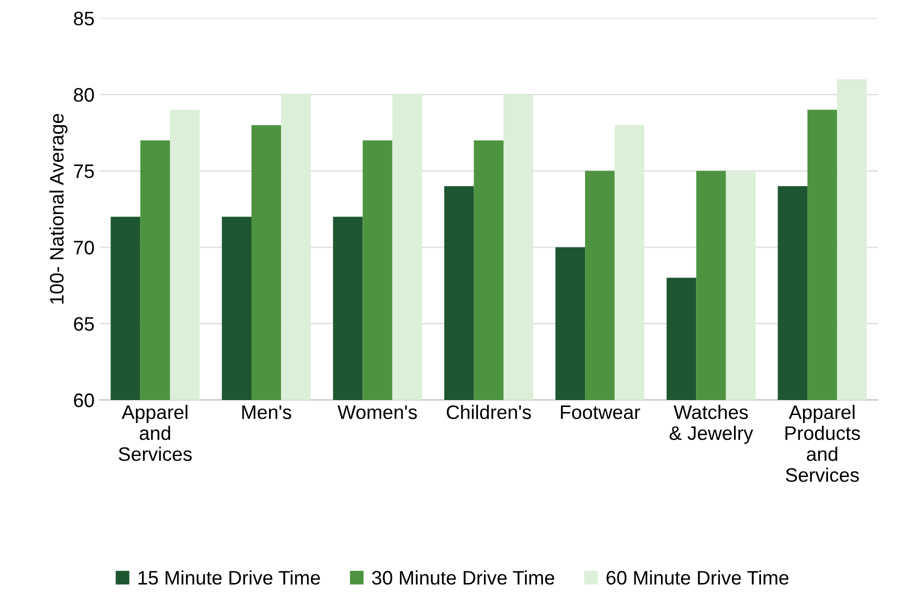 The image size is (905, 606). I want to click on y-tick-label: 65, so click(84, 324).